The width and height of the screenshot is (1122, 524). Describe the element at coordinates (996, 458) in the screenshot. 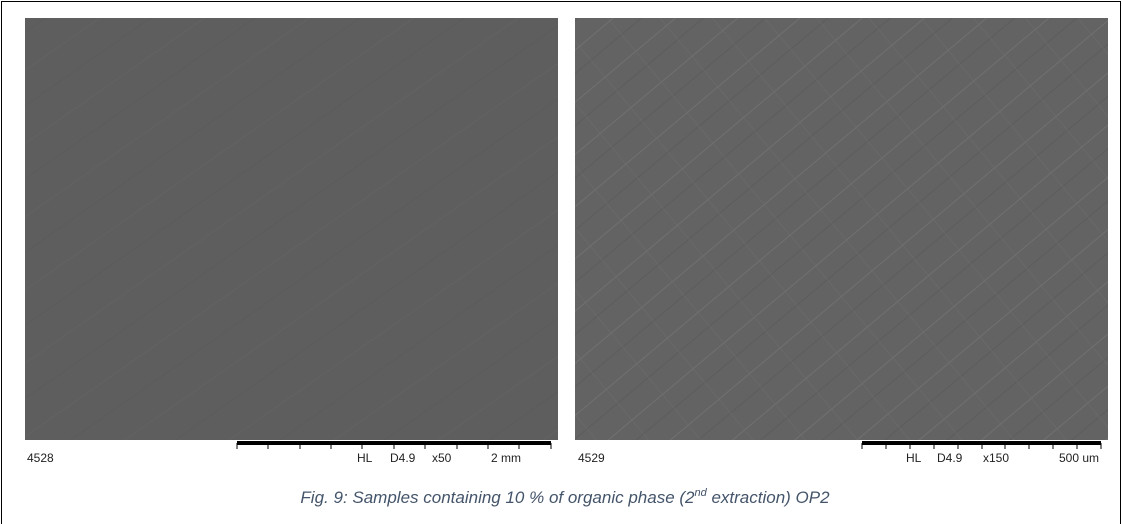

I see `info-label: x150` at that location.